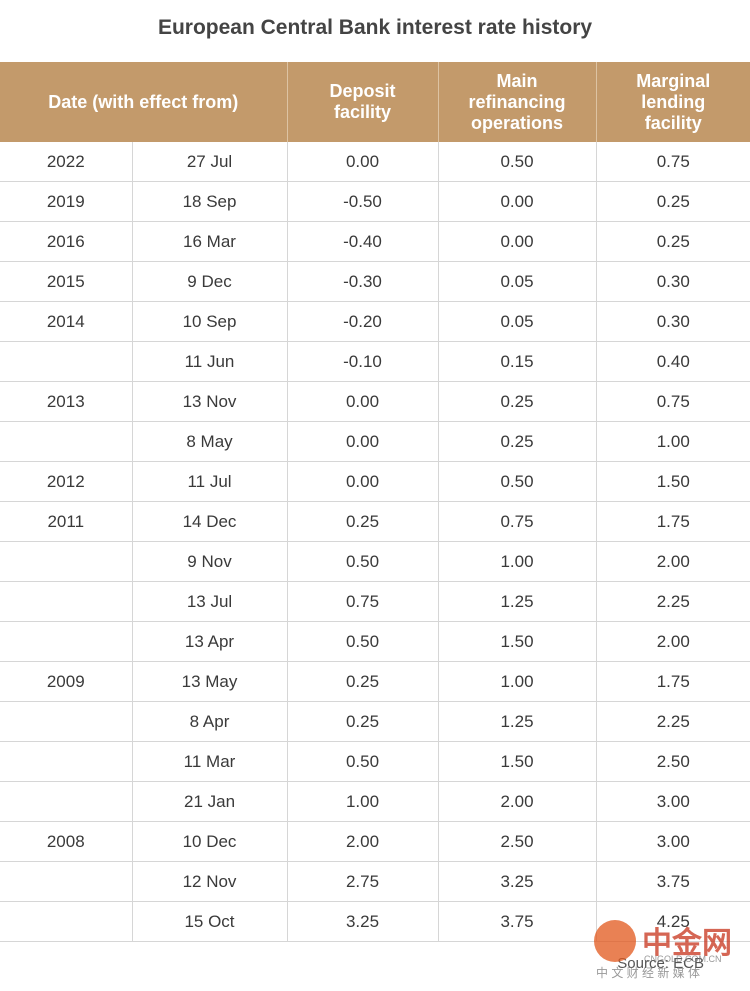 This screenshot has width=750, height=991. Describe the element at coordinates (517, 641) in the screenshot. I see `mro-cell: 1.50` at that location.